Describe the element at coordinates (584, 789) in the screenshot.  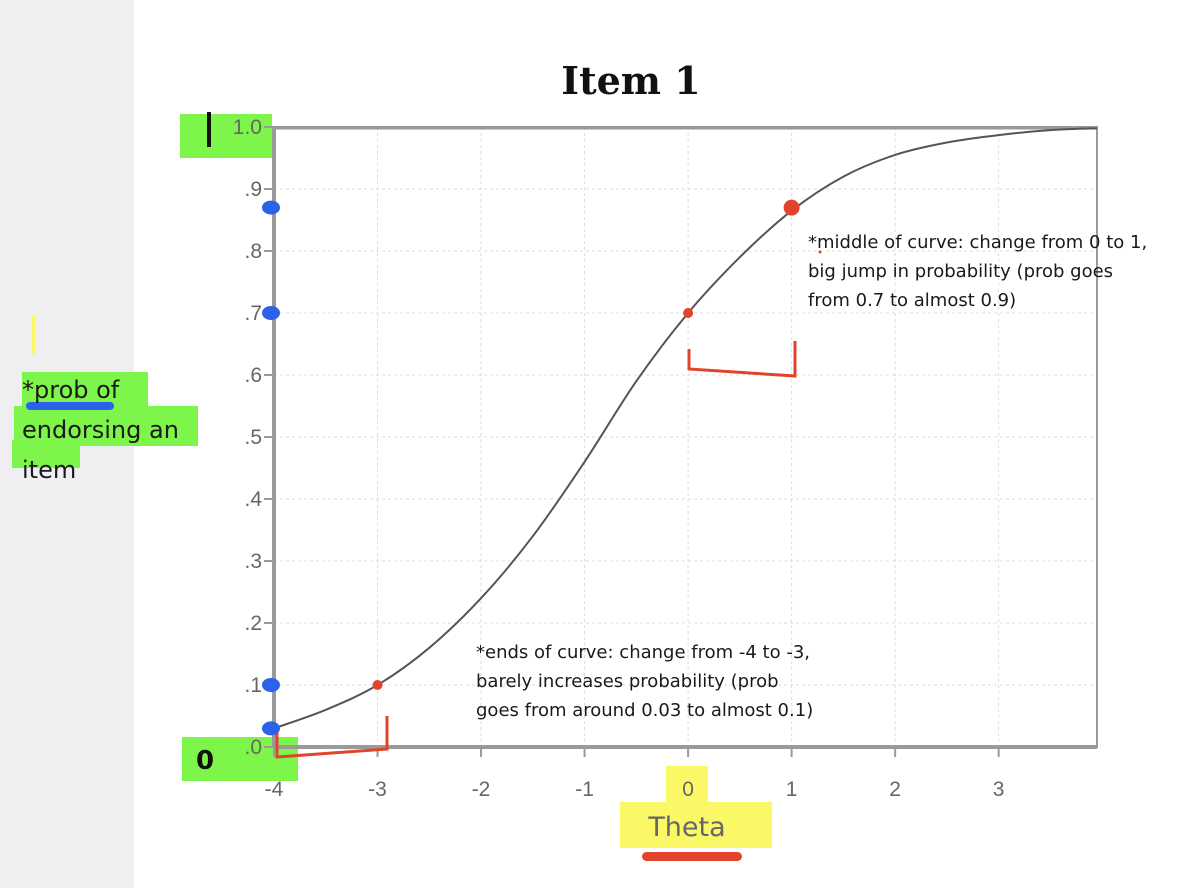
I see `x-tick-label: -1` at that location.